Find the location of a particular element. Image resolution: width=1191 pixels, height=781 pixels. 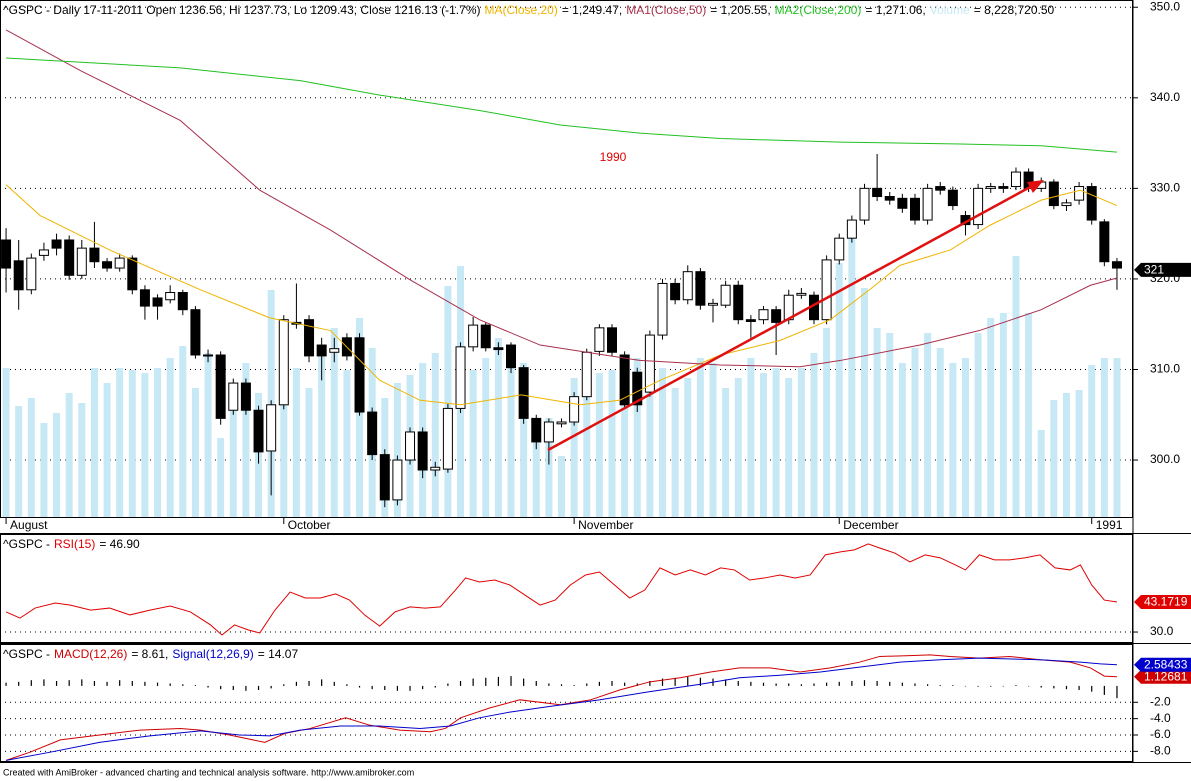

y-tick-label: -6.0 is located at coordinates (1160, 734).